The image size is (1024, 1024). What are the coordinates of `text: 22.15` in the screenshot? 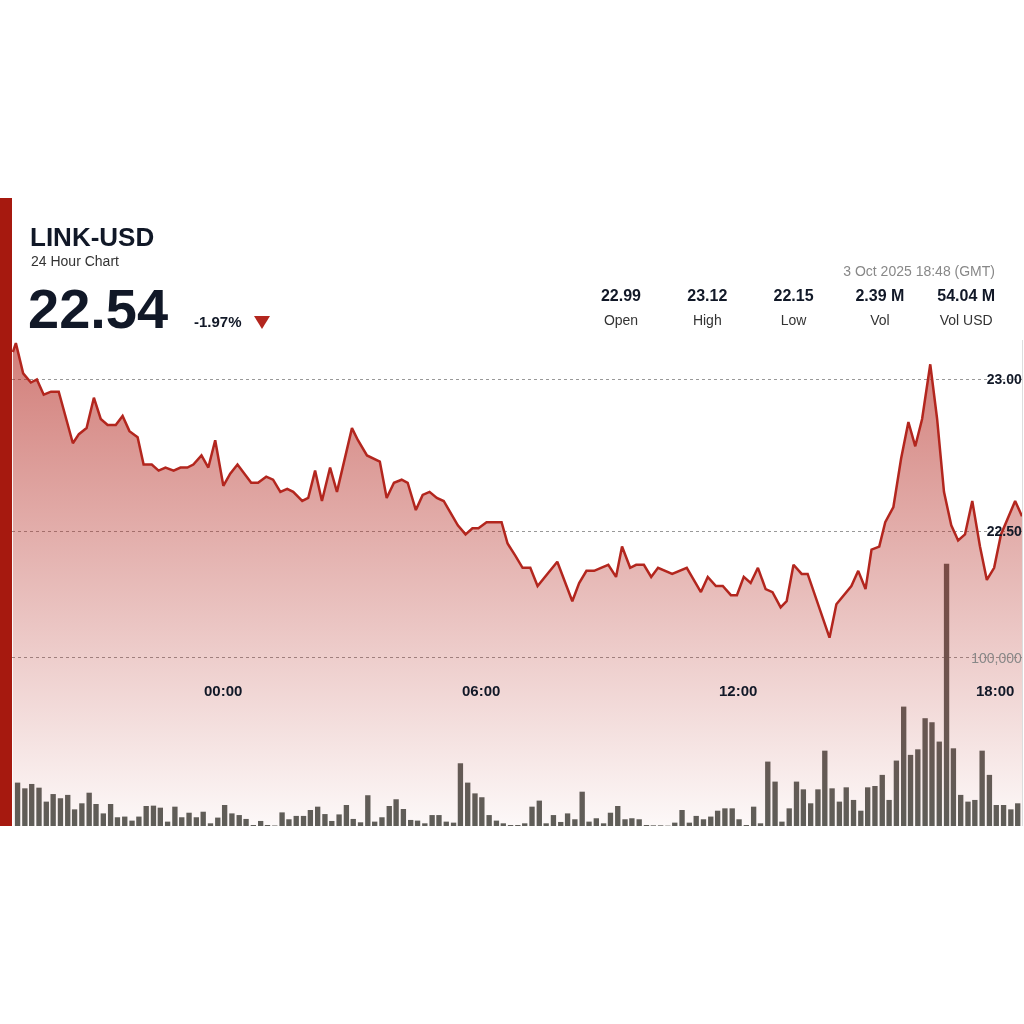 It's located at (793, 296).